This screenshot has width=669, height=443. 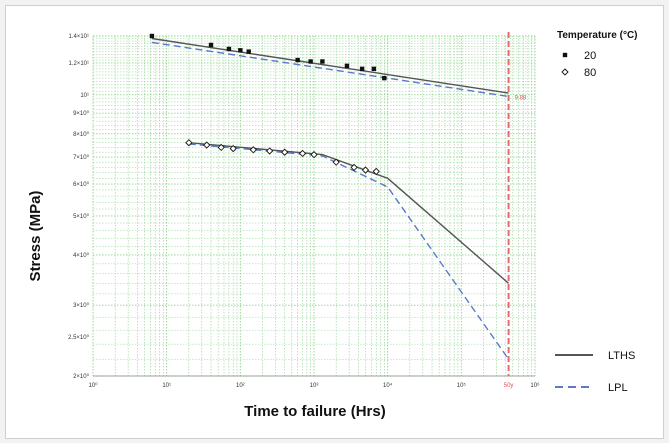 What do you see at coordinates (462, 385) in the screenshot?
I see `x-tick-label: 10⁵` at bounding box center [462, 385].